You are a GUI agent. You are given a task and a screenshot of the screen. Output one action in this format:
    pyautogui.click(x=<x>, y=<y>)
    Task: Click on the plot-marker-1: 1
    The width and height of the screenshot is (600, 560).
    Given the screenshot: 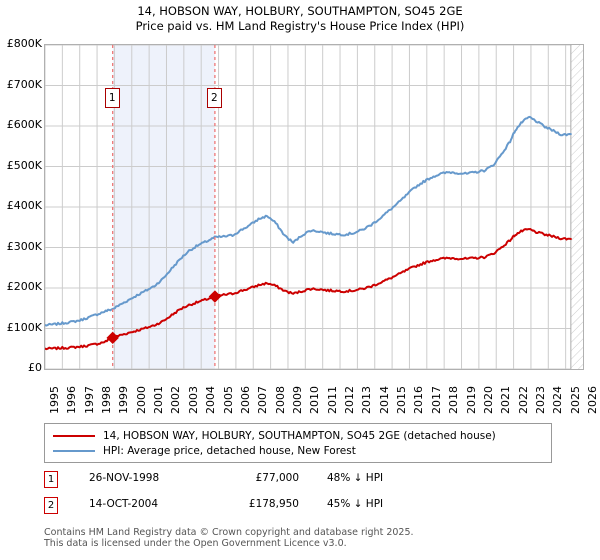 What is the action you would take?
    pyautogui.click(x=112, y=98)
    